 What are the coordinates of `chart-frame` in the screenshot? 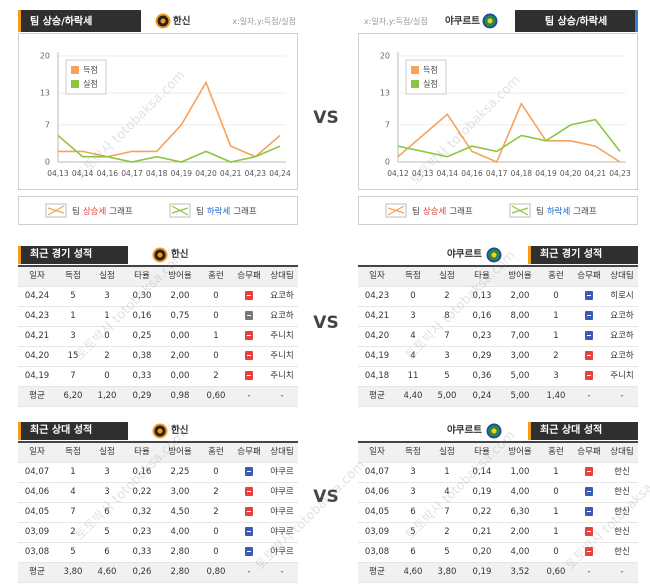 It's located at (158, 111).